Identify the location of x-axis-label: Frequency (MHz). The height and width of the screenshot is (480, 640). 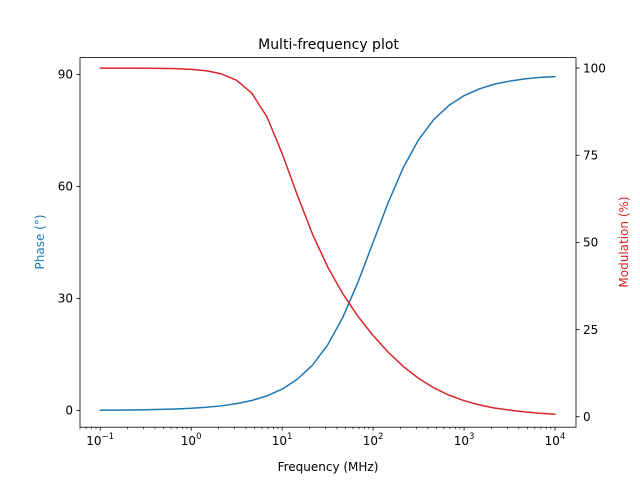
(328, 467).